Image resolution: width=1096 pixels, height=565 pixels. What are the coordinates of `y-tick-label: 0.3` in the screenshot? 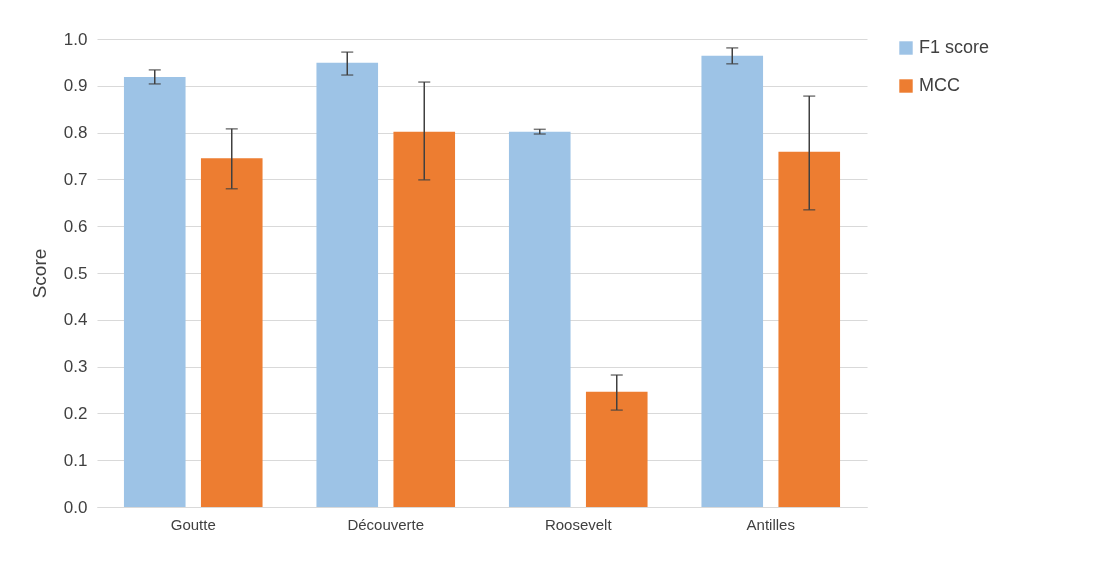 It's located at (75, 367).